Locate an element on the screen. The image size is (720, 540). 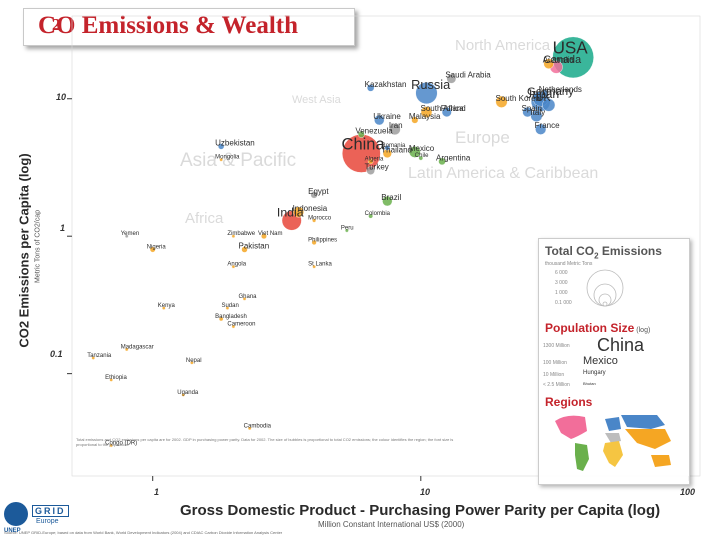
legend-pop-value: 100 Million is located at coordinates (555, 363).